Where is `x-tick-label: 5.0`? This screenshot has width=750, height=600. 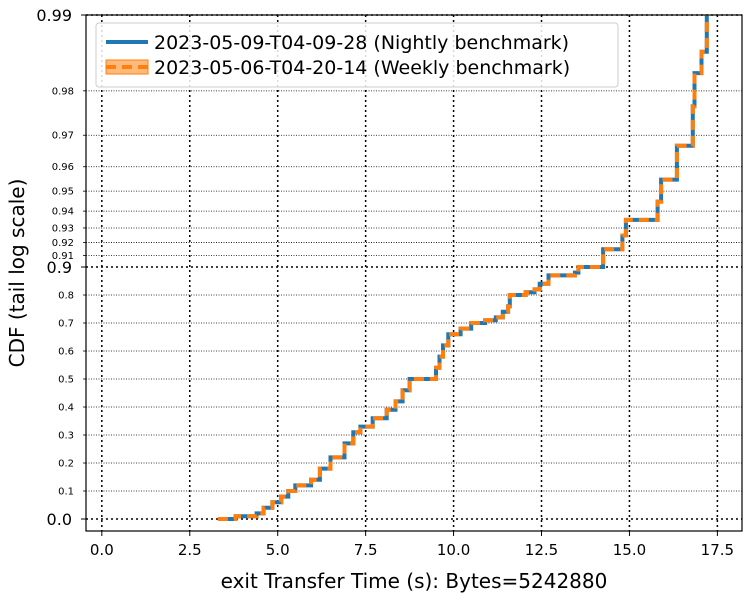
x-tick-label: 5.0 is located at coordinates (278, 550).